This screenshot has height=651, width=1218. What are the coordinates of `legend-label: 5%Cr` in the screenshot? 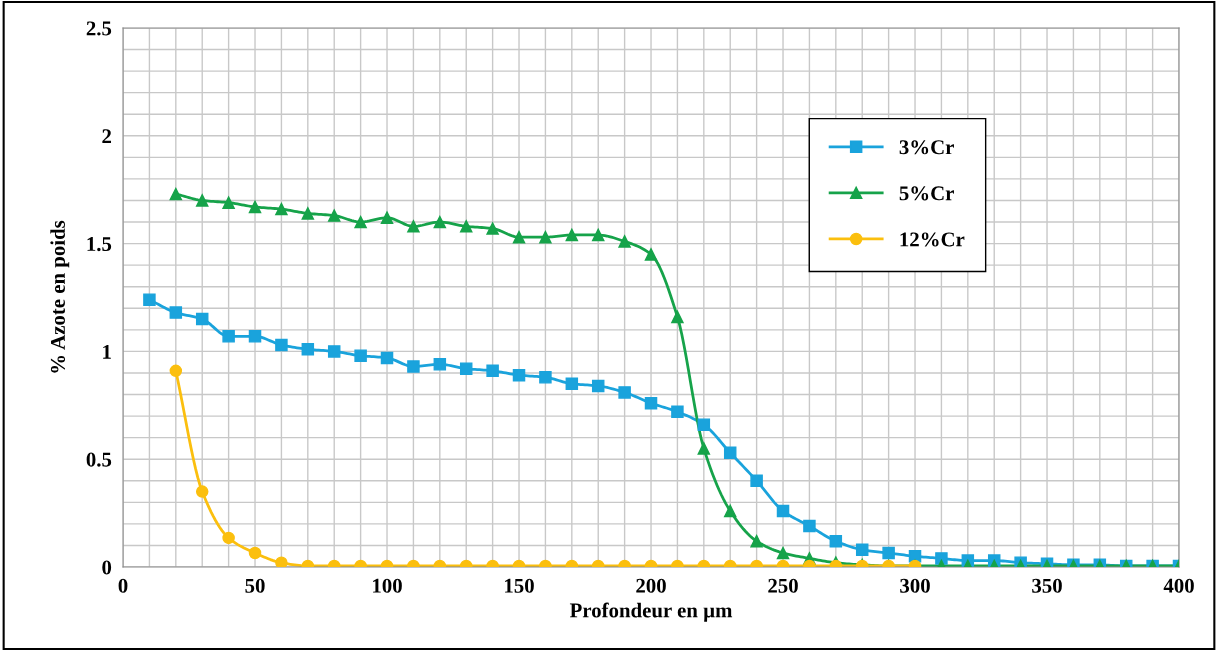 It's located at (926, 193).